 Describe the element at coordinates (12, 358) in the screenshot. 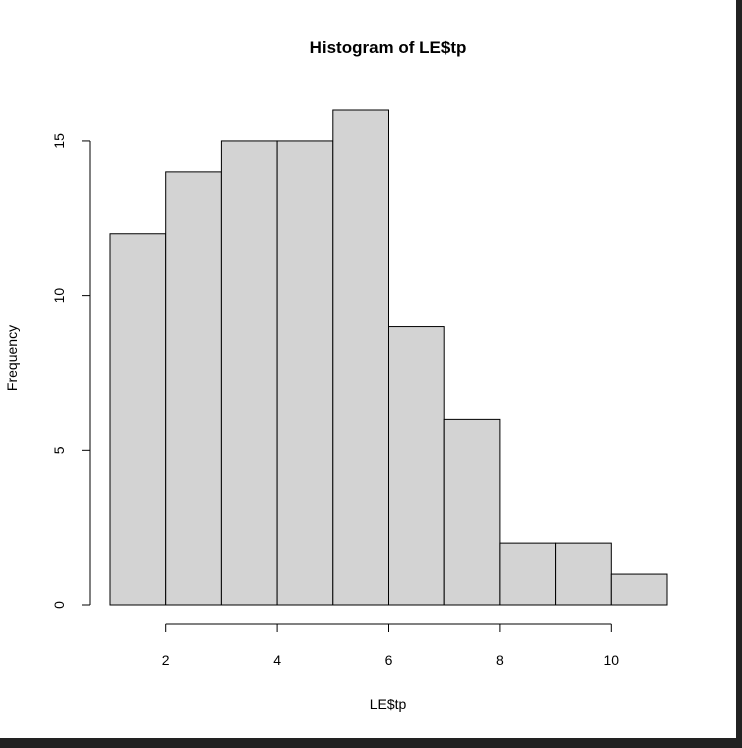

I see `y-axis-label: Frequency` at that location.